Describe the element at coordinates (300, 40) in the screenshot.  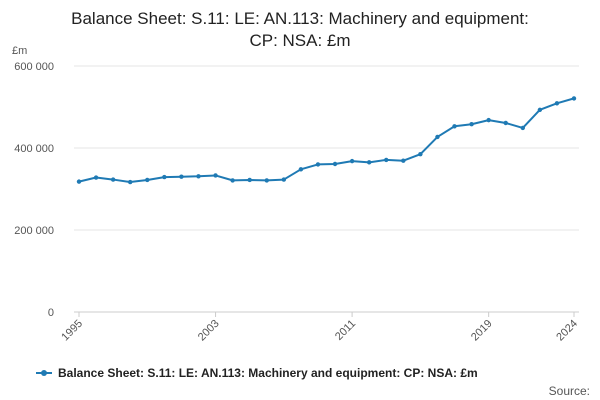
I see `chart-title-line-2: CP: NSA: £m` at that location.